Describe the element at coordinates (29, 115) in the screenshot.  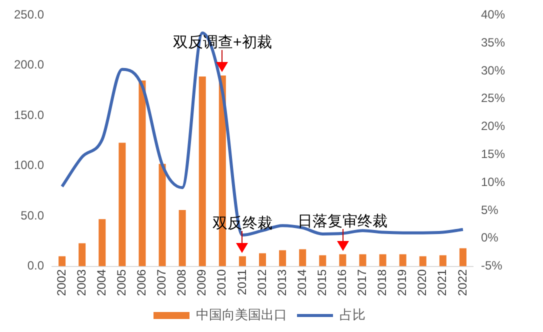
I see `y-tick-label: 150.0` at that location.